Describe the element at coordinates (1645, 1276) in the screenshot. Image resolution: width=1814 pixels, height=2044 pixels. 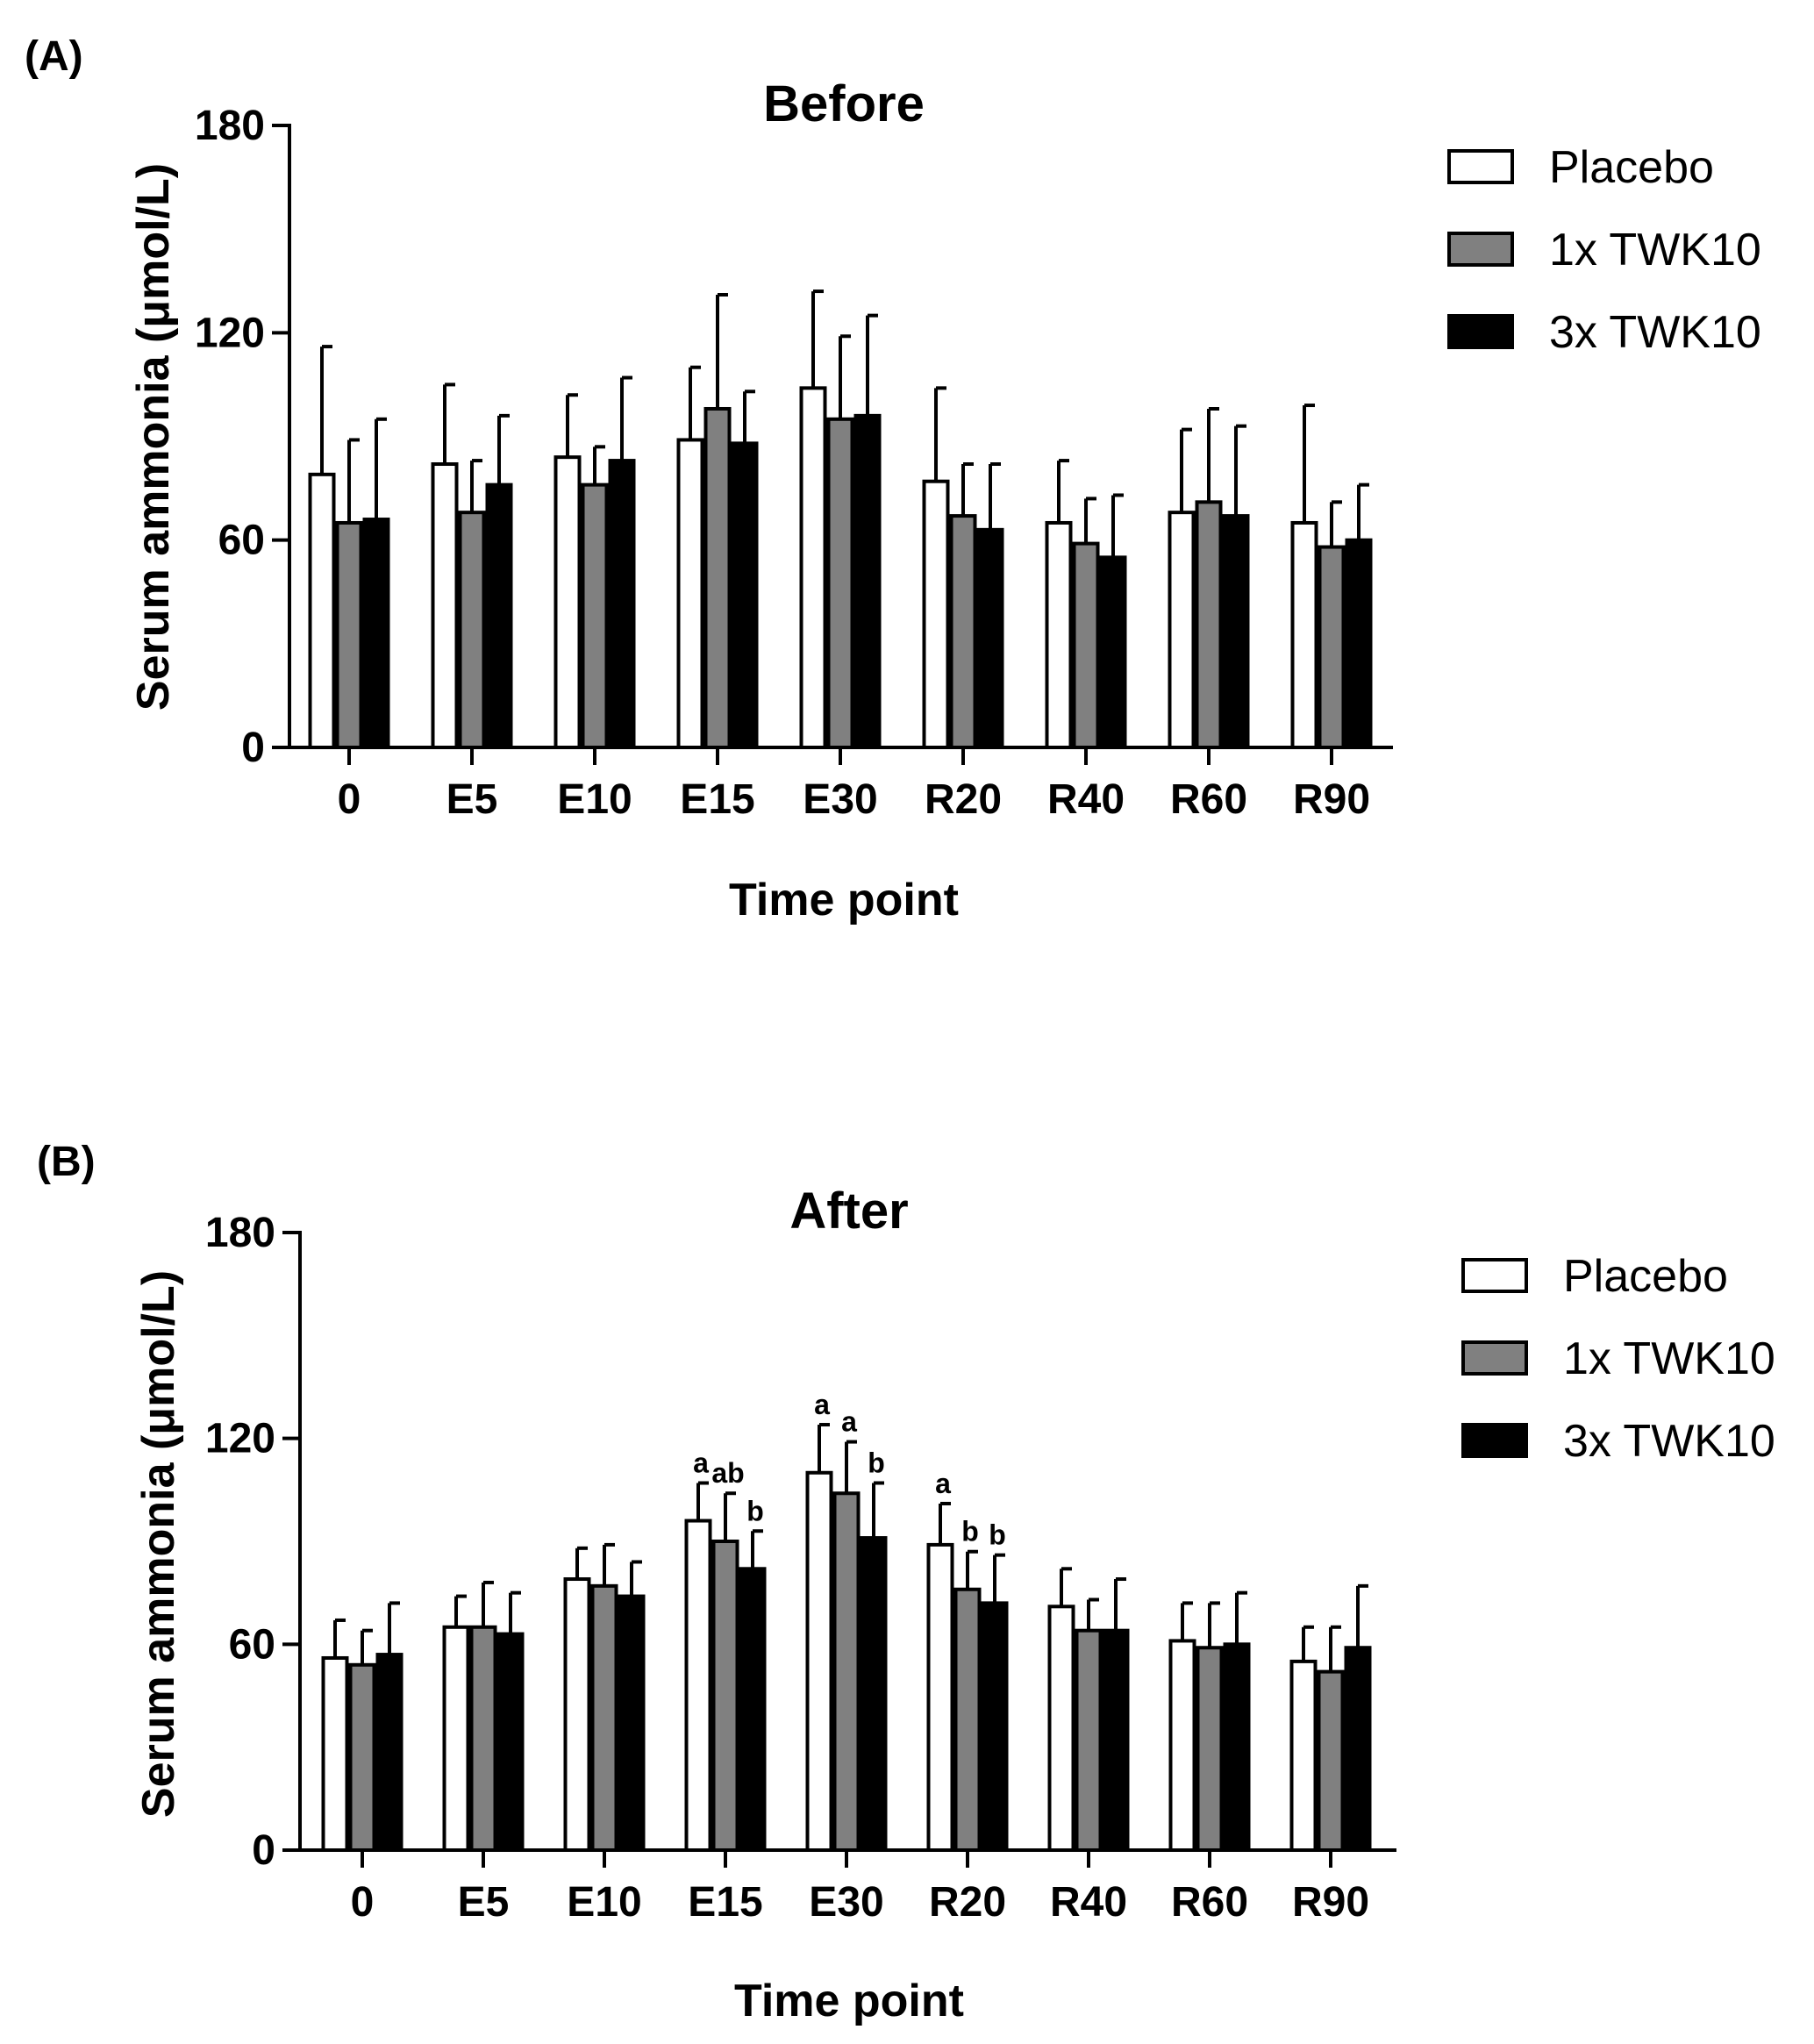
I see `legend-entry-label: Placebo` at that location.